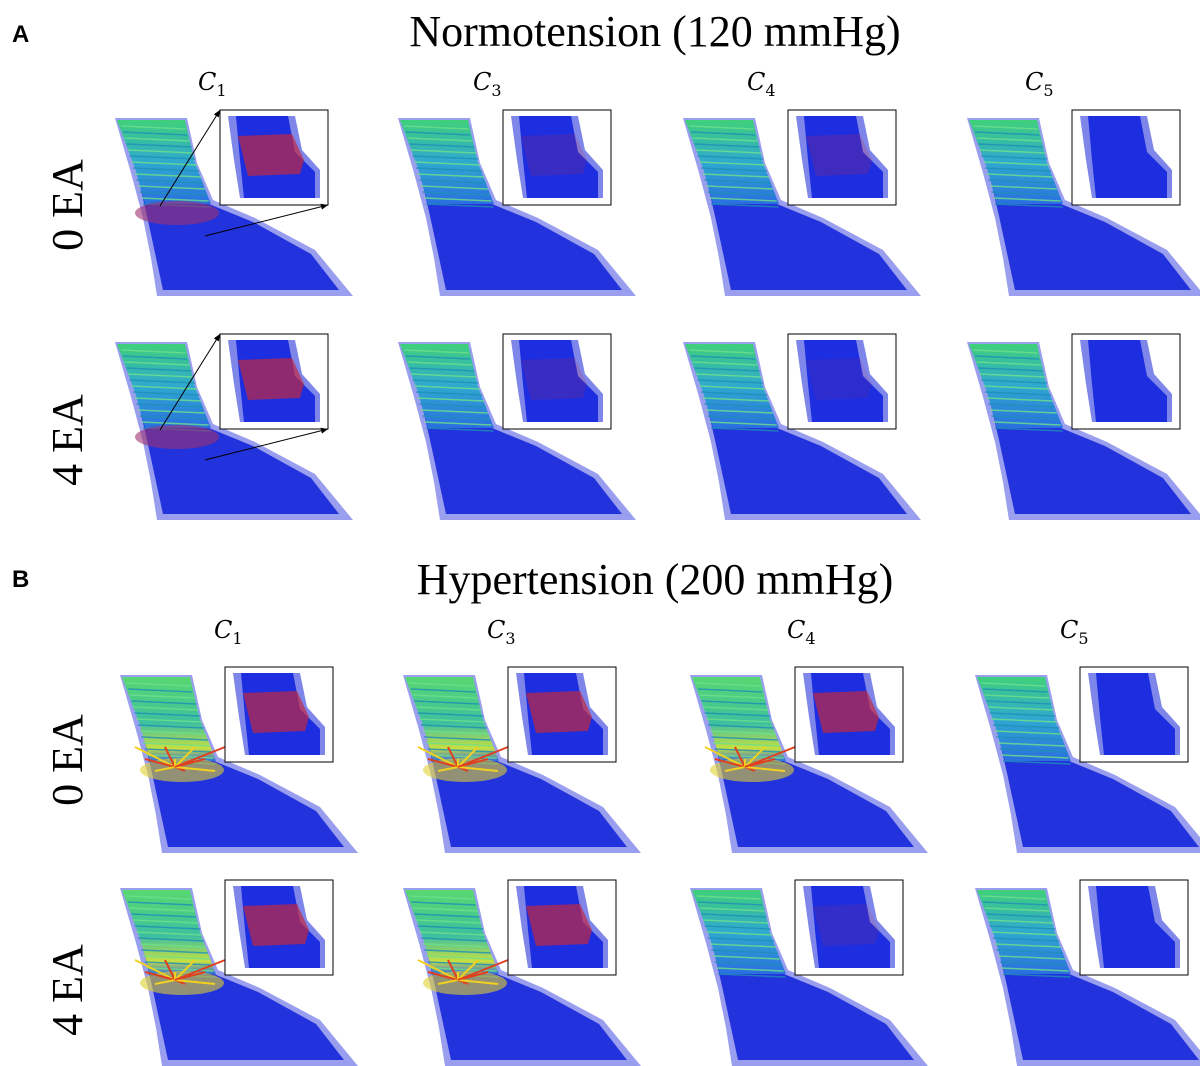 This screenshot has width=1200, height=1066. I want to click on column-label: C5, so click(1074, 632).